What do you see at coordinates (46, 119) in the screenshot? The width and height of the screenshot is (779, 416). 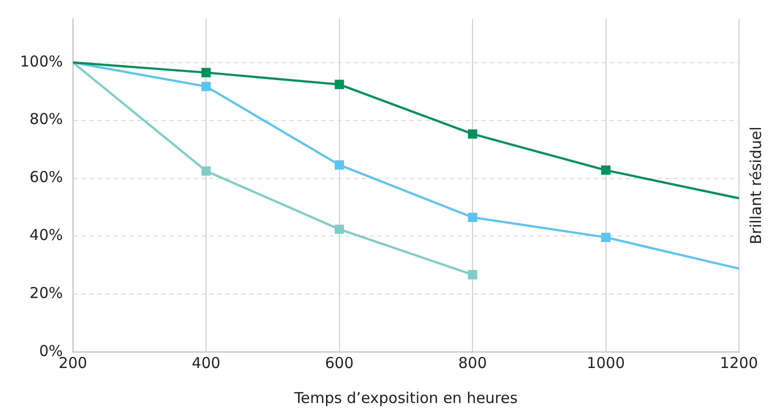 I see `y-tick-label: 80%` at bounding box center [46, 119].